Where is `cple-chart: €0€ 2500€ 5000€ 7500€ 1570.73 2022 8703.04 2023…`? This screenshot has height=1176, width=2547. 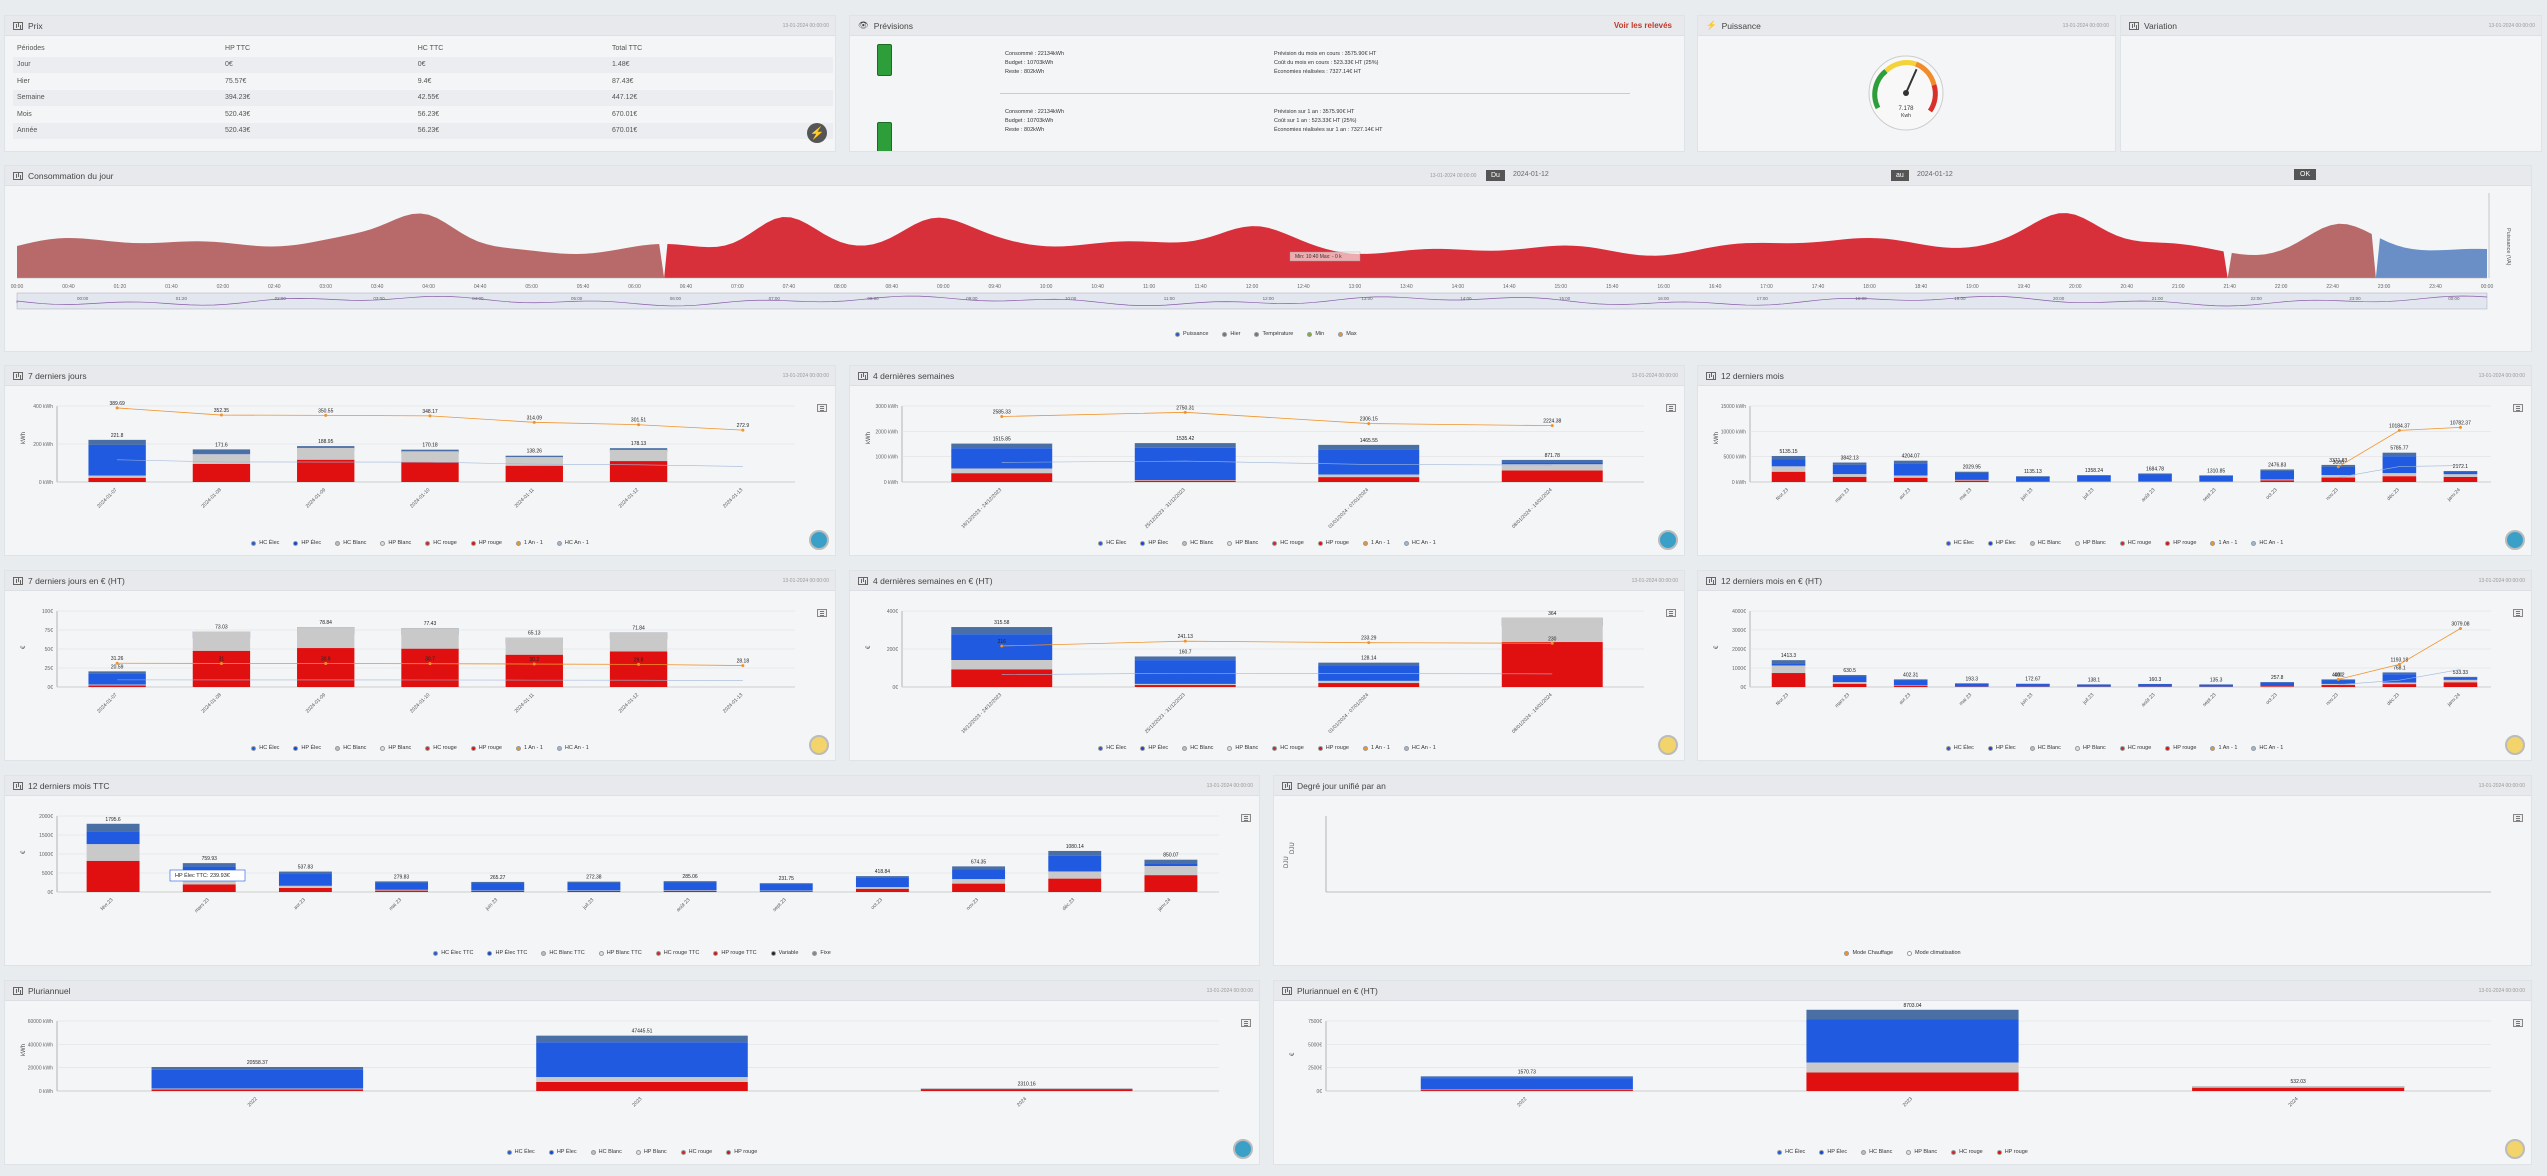
cple-chart: €0€ 2500€ 5000€ 7500€ 1570.73 2022 8703.04 2023… is located at coordinates (1902, 1074).